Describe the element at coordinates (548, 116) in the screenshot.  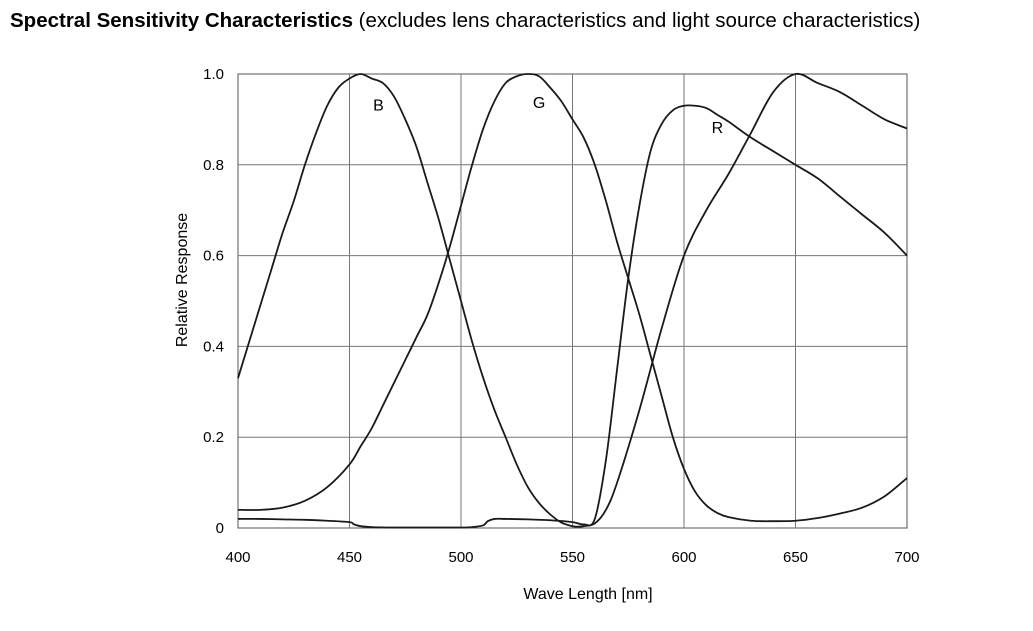
I see `series-labels: B G R` at that location.